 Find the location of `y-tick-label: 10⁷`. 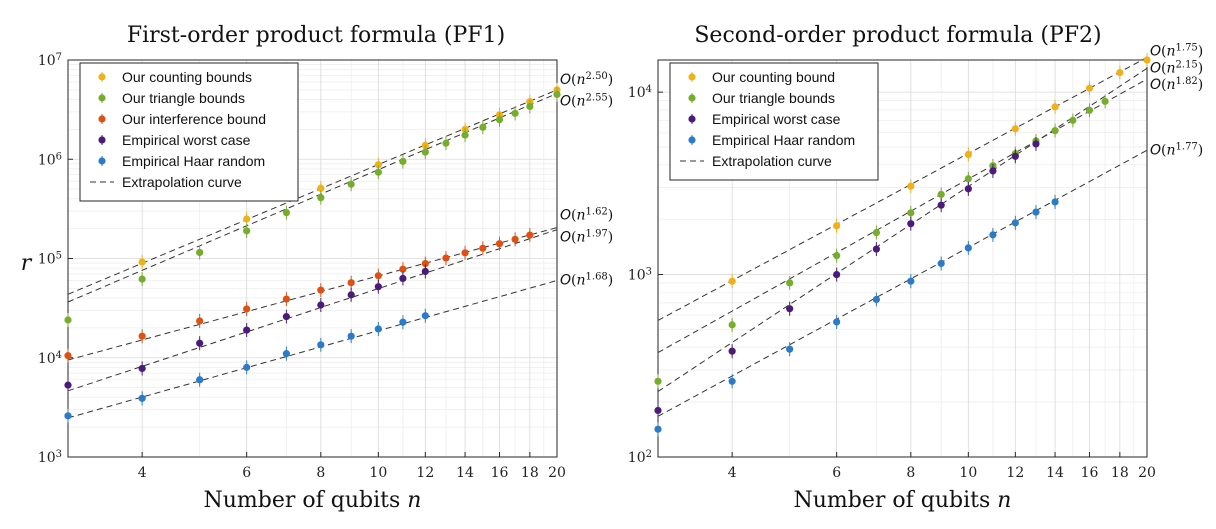

y-tick-label: 10⁷ is located at coordinates (50, 61).